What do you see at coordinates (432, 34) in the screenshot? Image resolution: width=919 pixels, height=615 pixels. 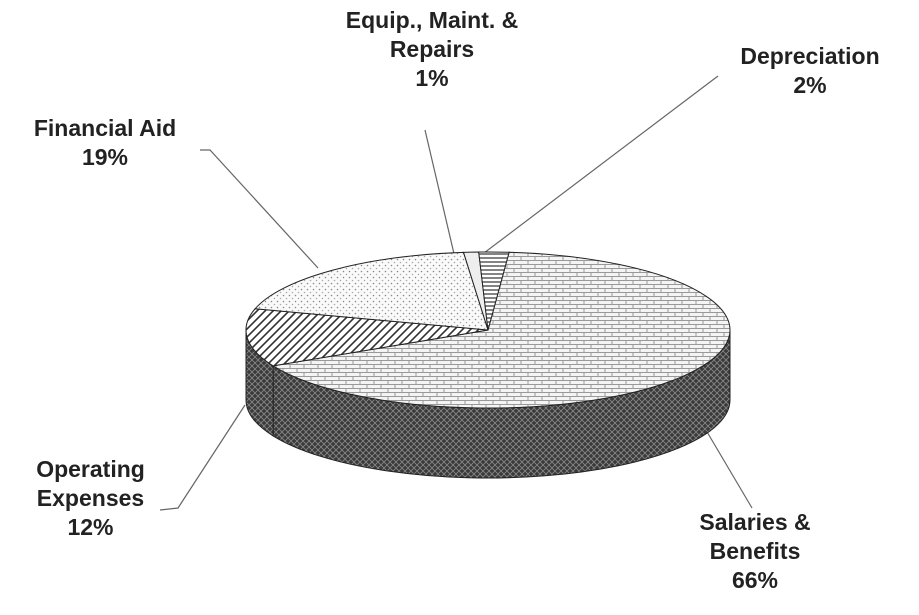 I see `category-label: Equip., Maint. & Repairs` at bounding box center [432, 34].